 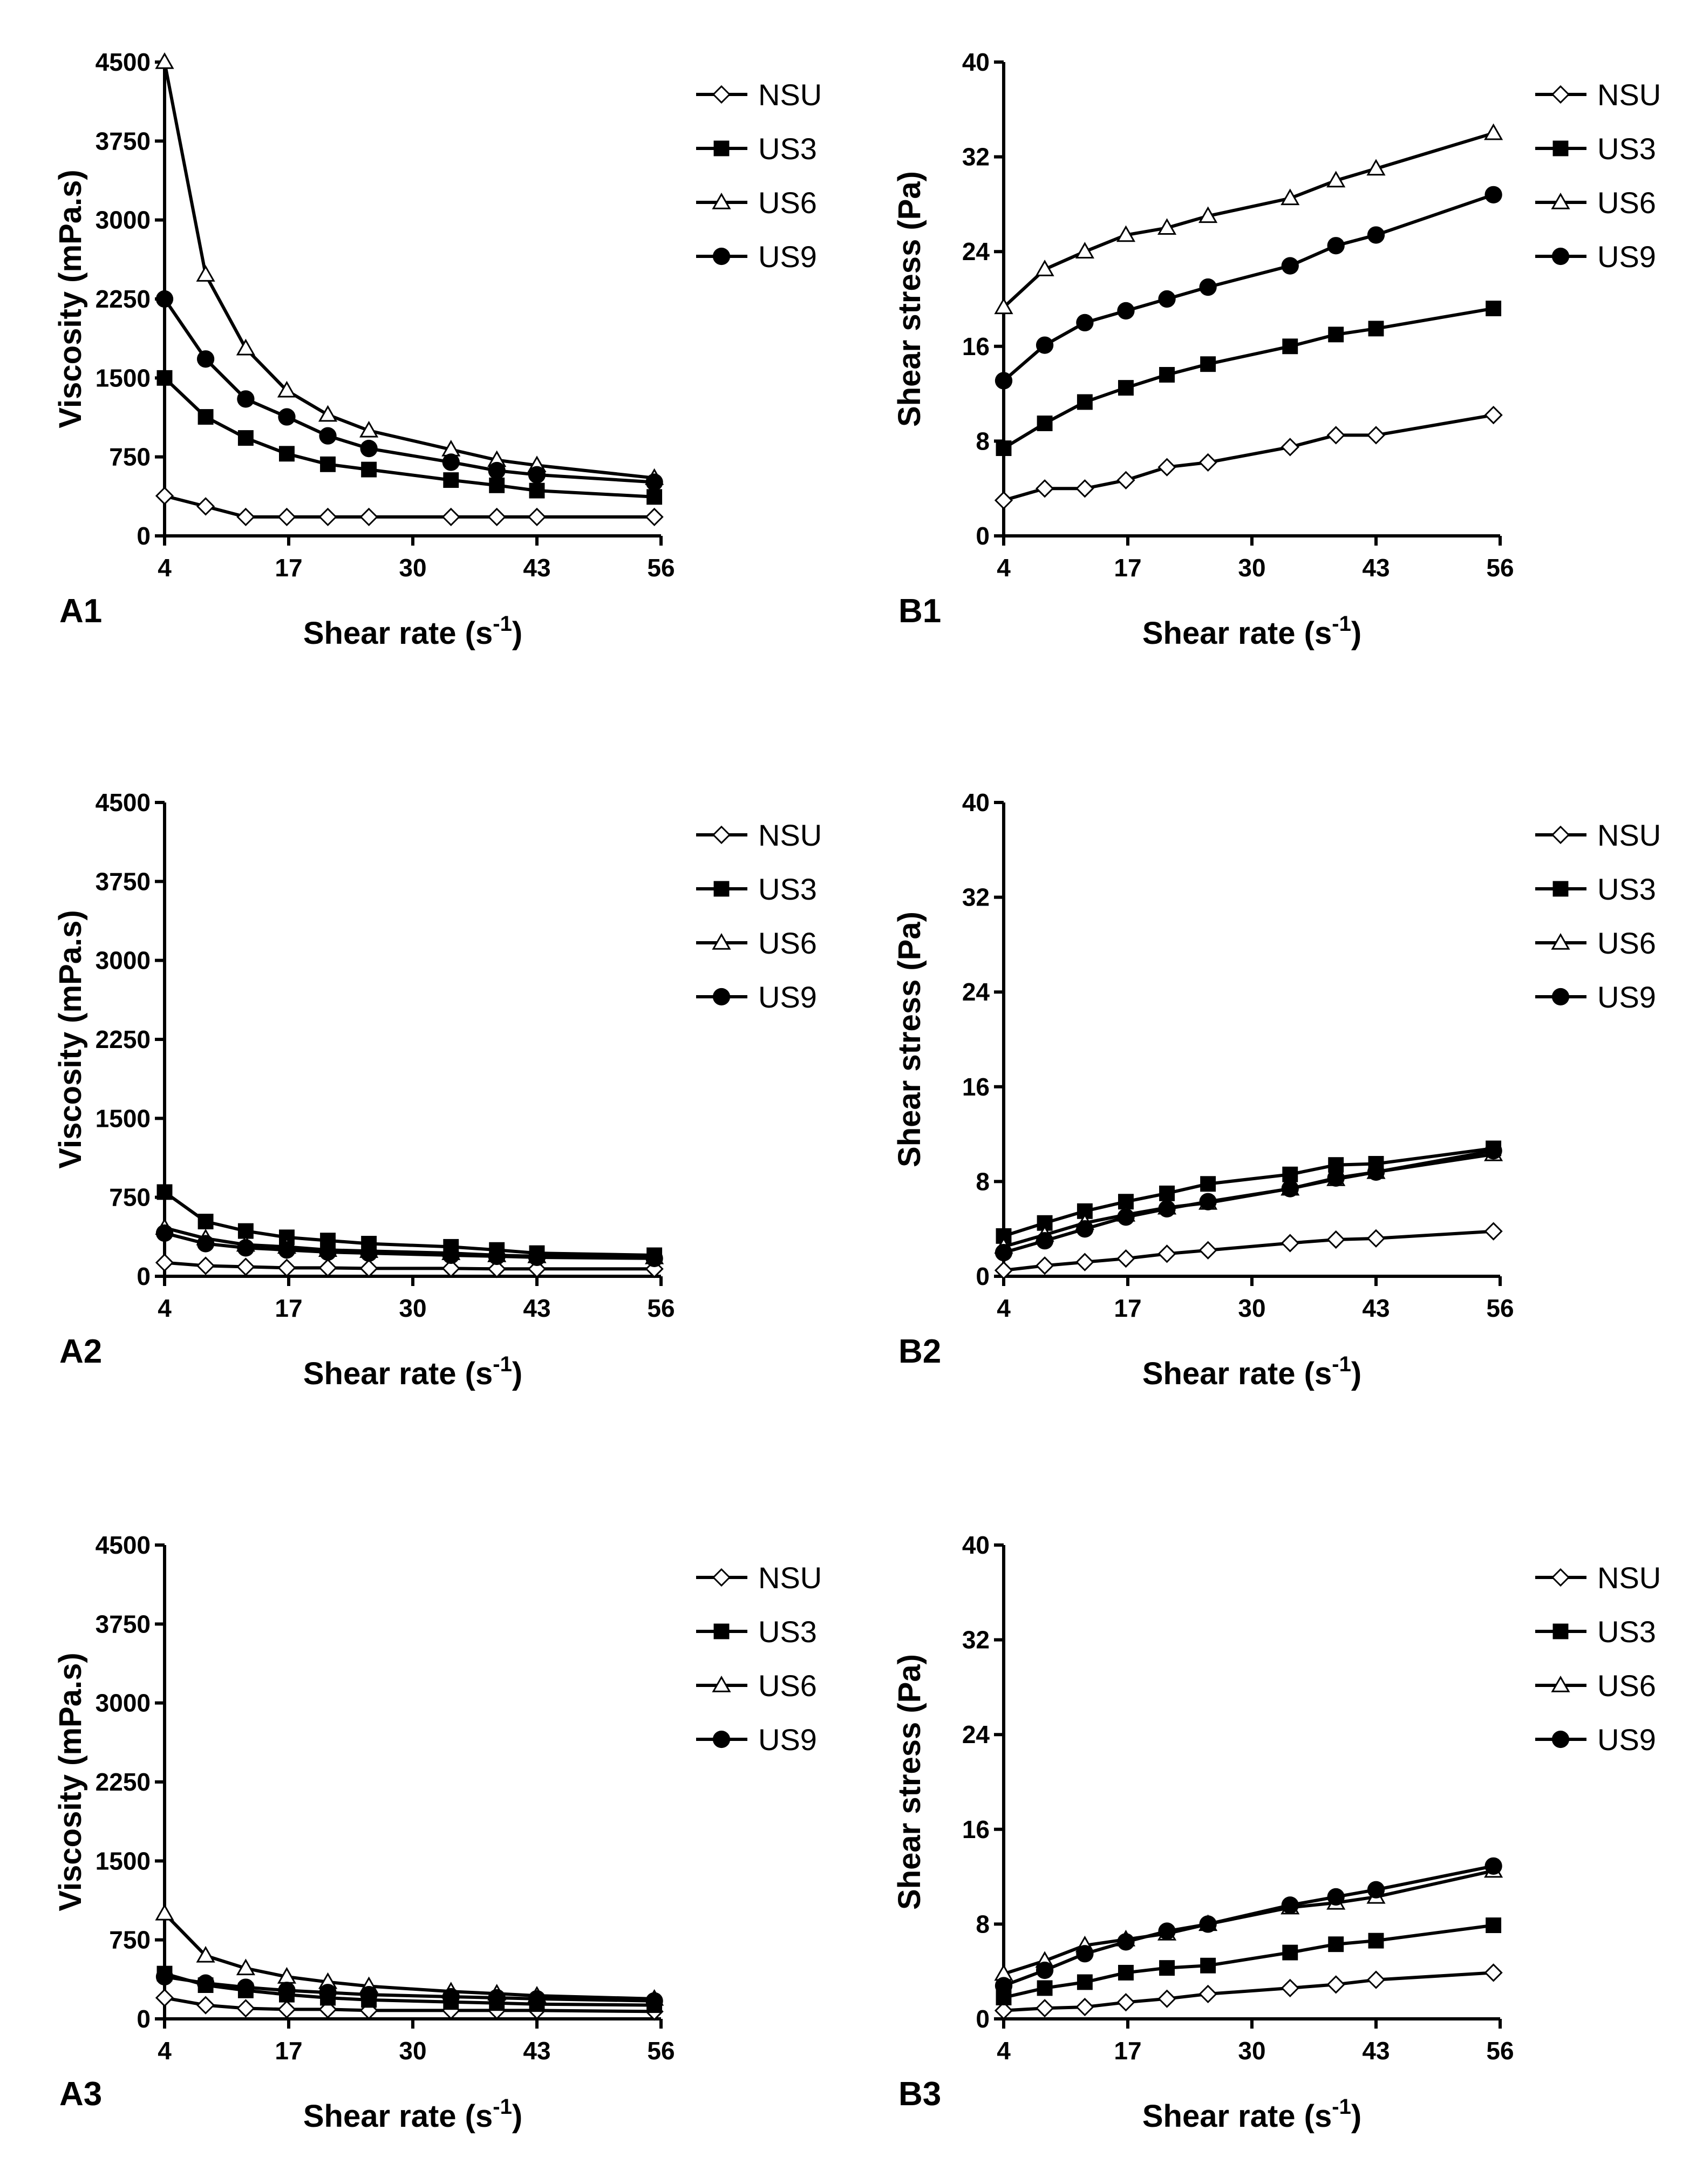 I want to click on legend-label-us6: US6, so click(x=1626, y=203).